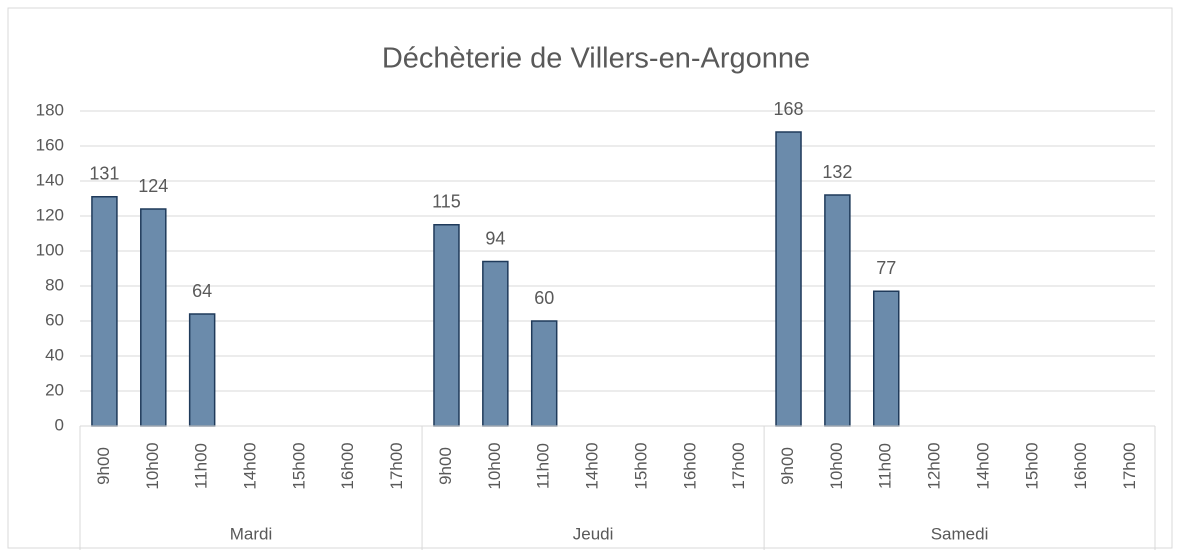  What do you see at coordinates (202, 291) in the screenshot?
I see `data-label: 64` at bounding box center [202, 291].